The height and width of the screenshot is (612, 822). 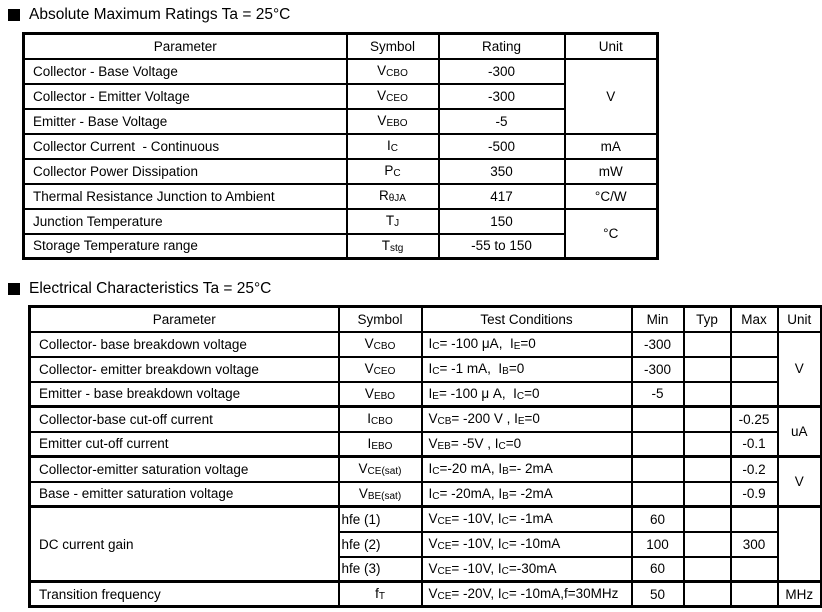 What do you see at coordinates (501, 171) in the screenshot?
I see `rating-cell: 350` at bounding box center [501, 171].